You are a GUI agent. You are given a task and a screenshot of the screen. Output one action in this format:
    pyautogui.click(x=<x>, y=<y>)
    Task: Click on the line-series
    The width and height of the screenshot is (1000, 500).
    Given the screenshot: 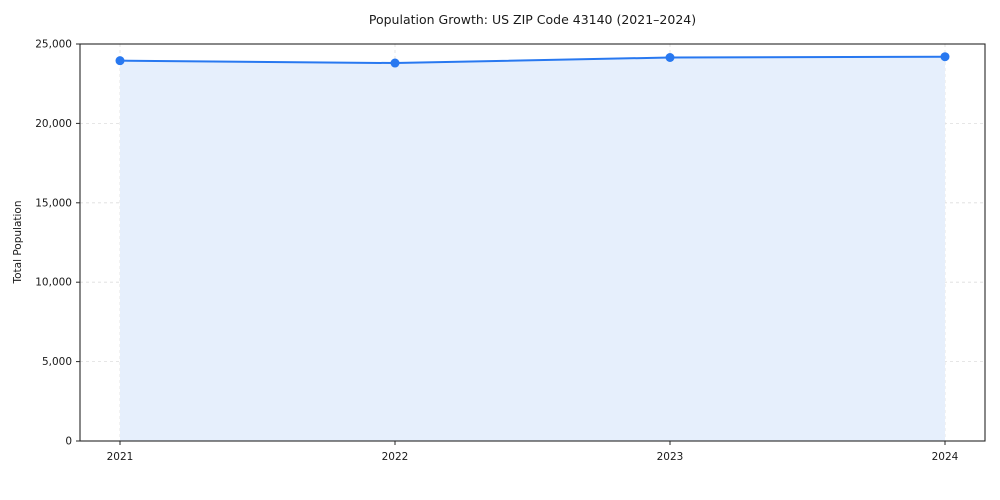 What is the action you would take?
    pyautogui.click(x=532, y=60)
    